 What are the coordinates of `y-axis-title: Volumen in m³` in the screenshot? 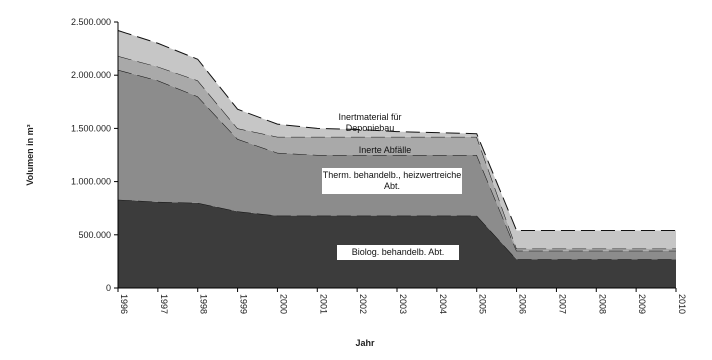 It's located at (30, 154).